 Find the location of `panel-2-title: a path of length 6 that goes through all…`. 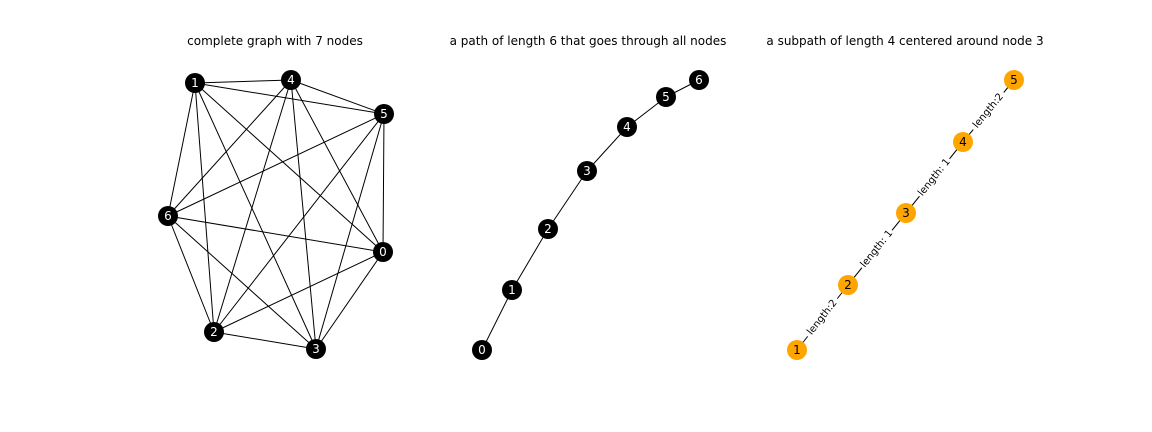

panel-2-title: a path of length 6 that goes through all… is located at coordinates (588, 41).